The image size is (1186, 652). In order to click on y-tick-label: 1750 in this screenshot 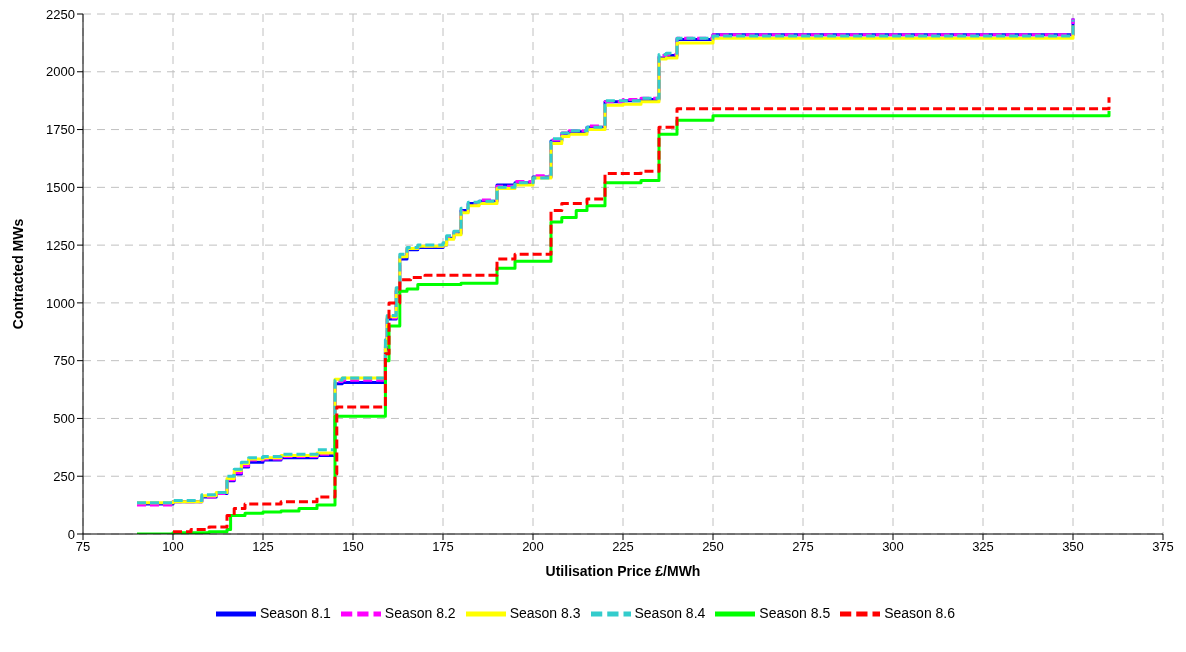, I will do `click(60, 130)`.